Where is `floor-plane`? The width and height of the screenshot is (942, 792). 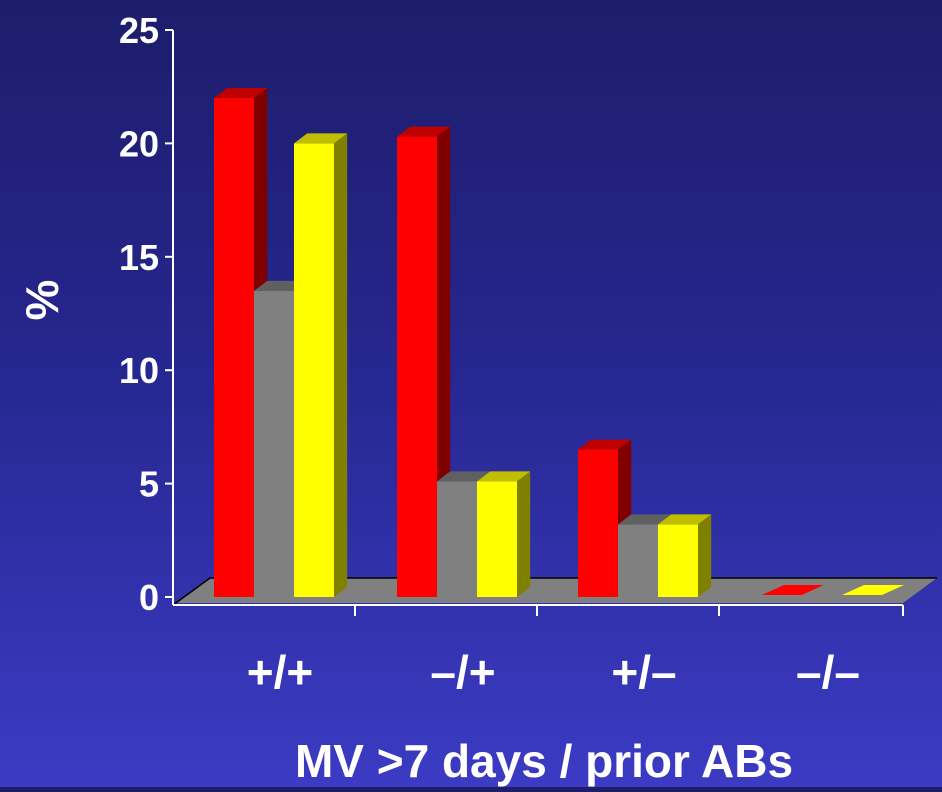
floor-plane is located at coordinates (555, 591).